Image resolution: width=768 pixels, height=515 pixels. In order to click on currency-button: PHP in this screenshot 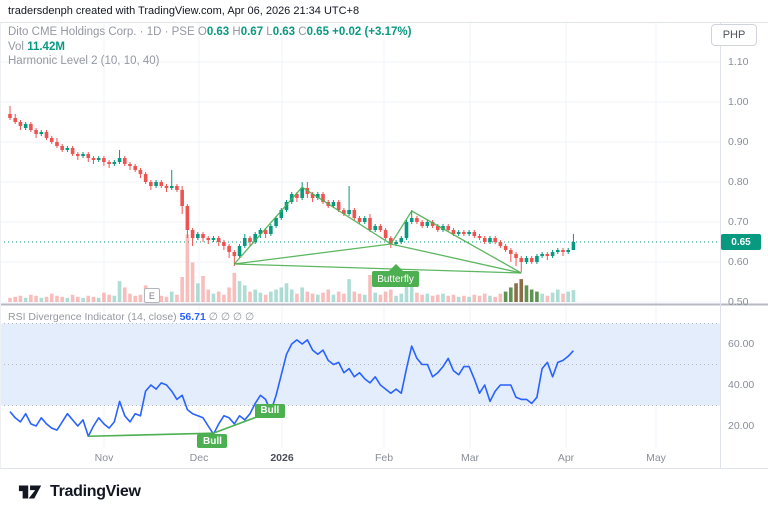, I will do `click(734, 35)`.